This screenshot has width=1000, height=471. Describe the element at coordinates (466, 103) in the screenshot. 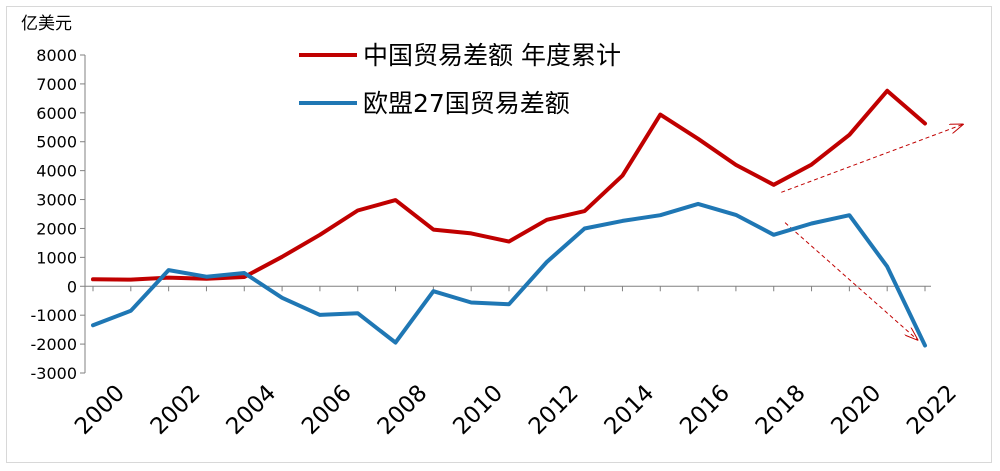

I see `legend-label-eu: 欧盟27国贸易差额` at that location.